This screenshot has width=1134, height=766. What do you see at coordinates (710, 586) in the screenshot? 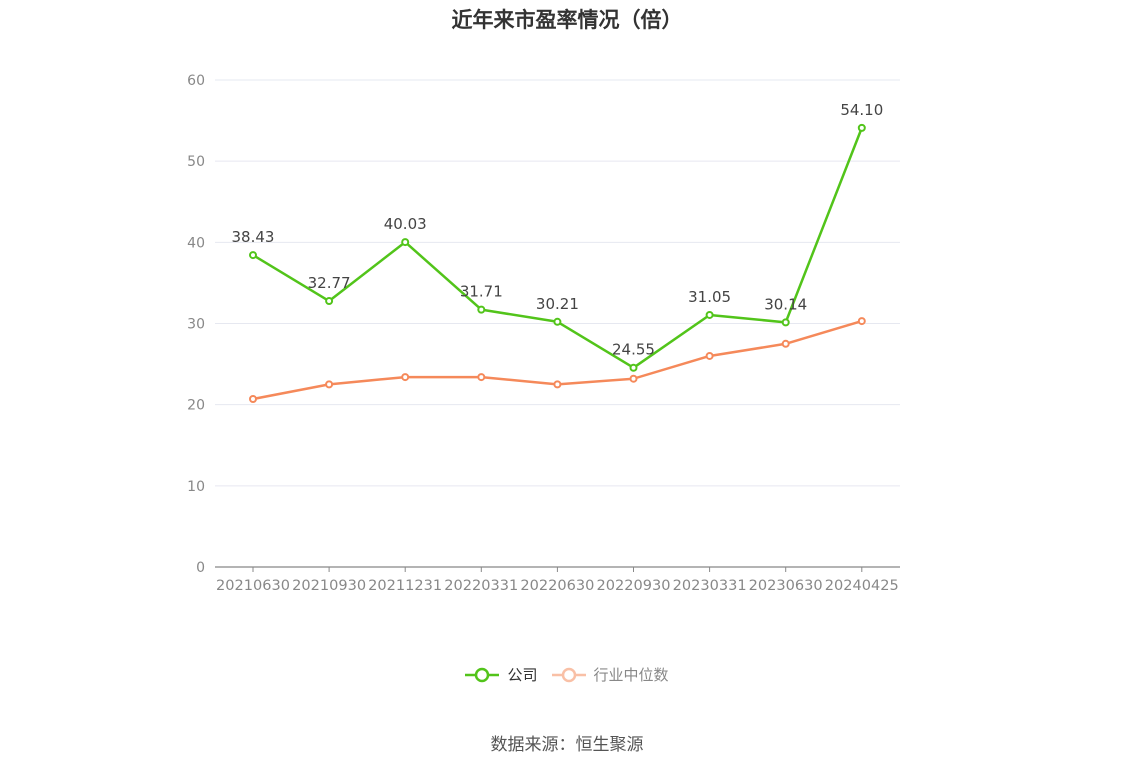
I see `x-tick-label: 20230331` at bounding box center [710, 586].